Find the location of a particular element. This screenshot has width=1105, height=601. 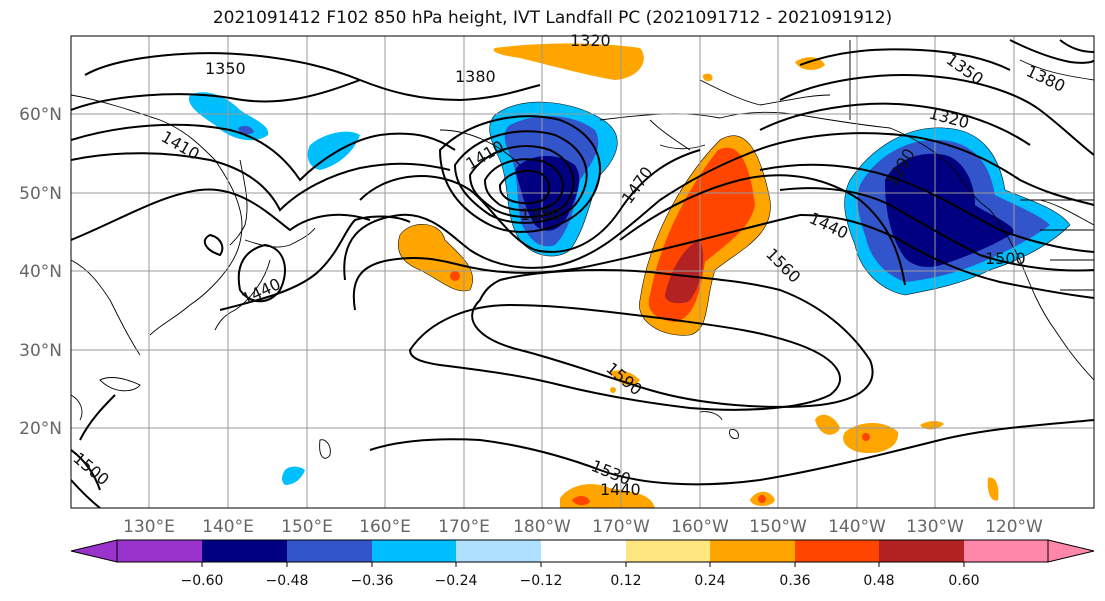

lat-label: 40°N is located at coordinates (40, 272).